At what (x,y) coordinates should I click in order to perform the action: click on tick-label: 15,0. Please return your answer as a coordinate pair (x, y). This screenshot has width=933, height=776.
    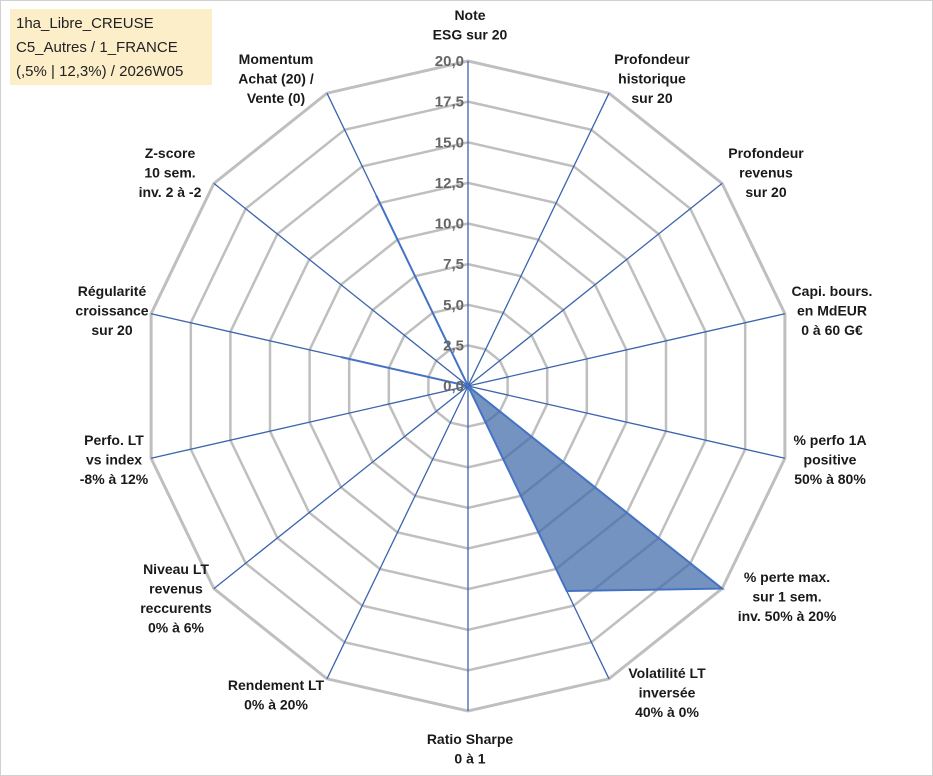
    Looking at the image, I should click on (449, 142).